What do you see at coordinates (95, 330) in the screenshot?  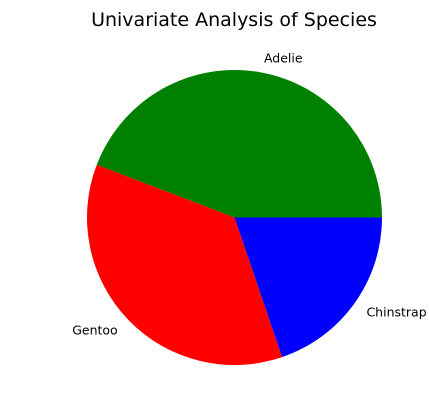 I see `pie-label-gentoo: Gentoo` at bounding box center [95, 330].